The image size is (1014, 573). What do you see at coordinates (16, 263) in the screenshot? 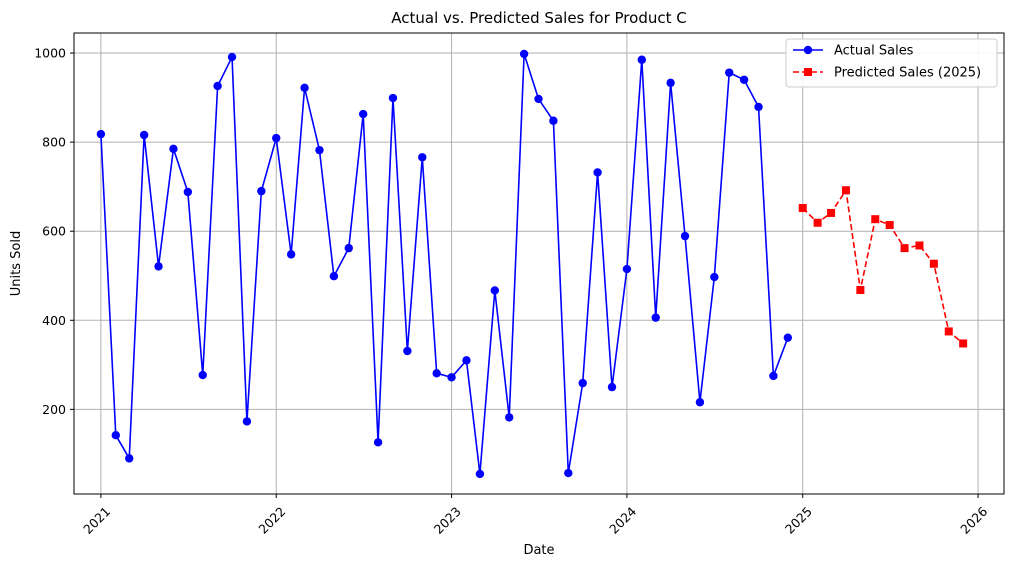
I see `y-axis-label: Units Sold` at bounding box center [16, 263].